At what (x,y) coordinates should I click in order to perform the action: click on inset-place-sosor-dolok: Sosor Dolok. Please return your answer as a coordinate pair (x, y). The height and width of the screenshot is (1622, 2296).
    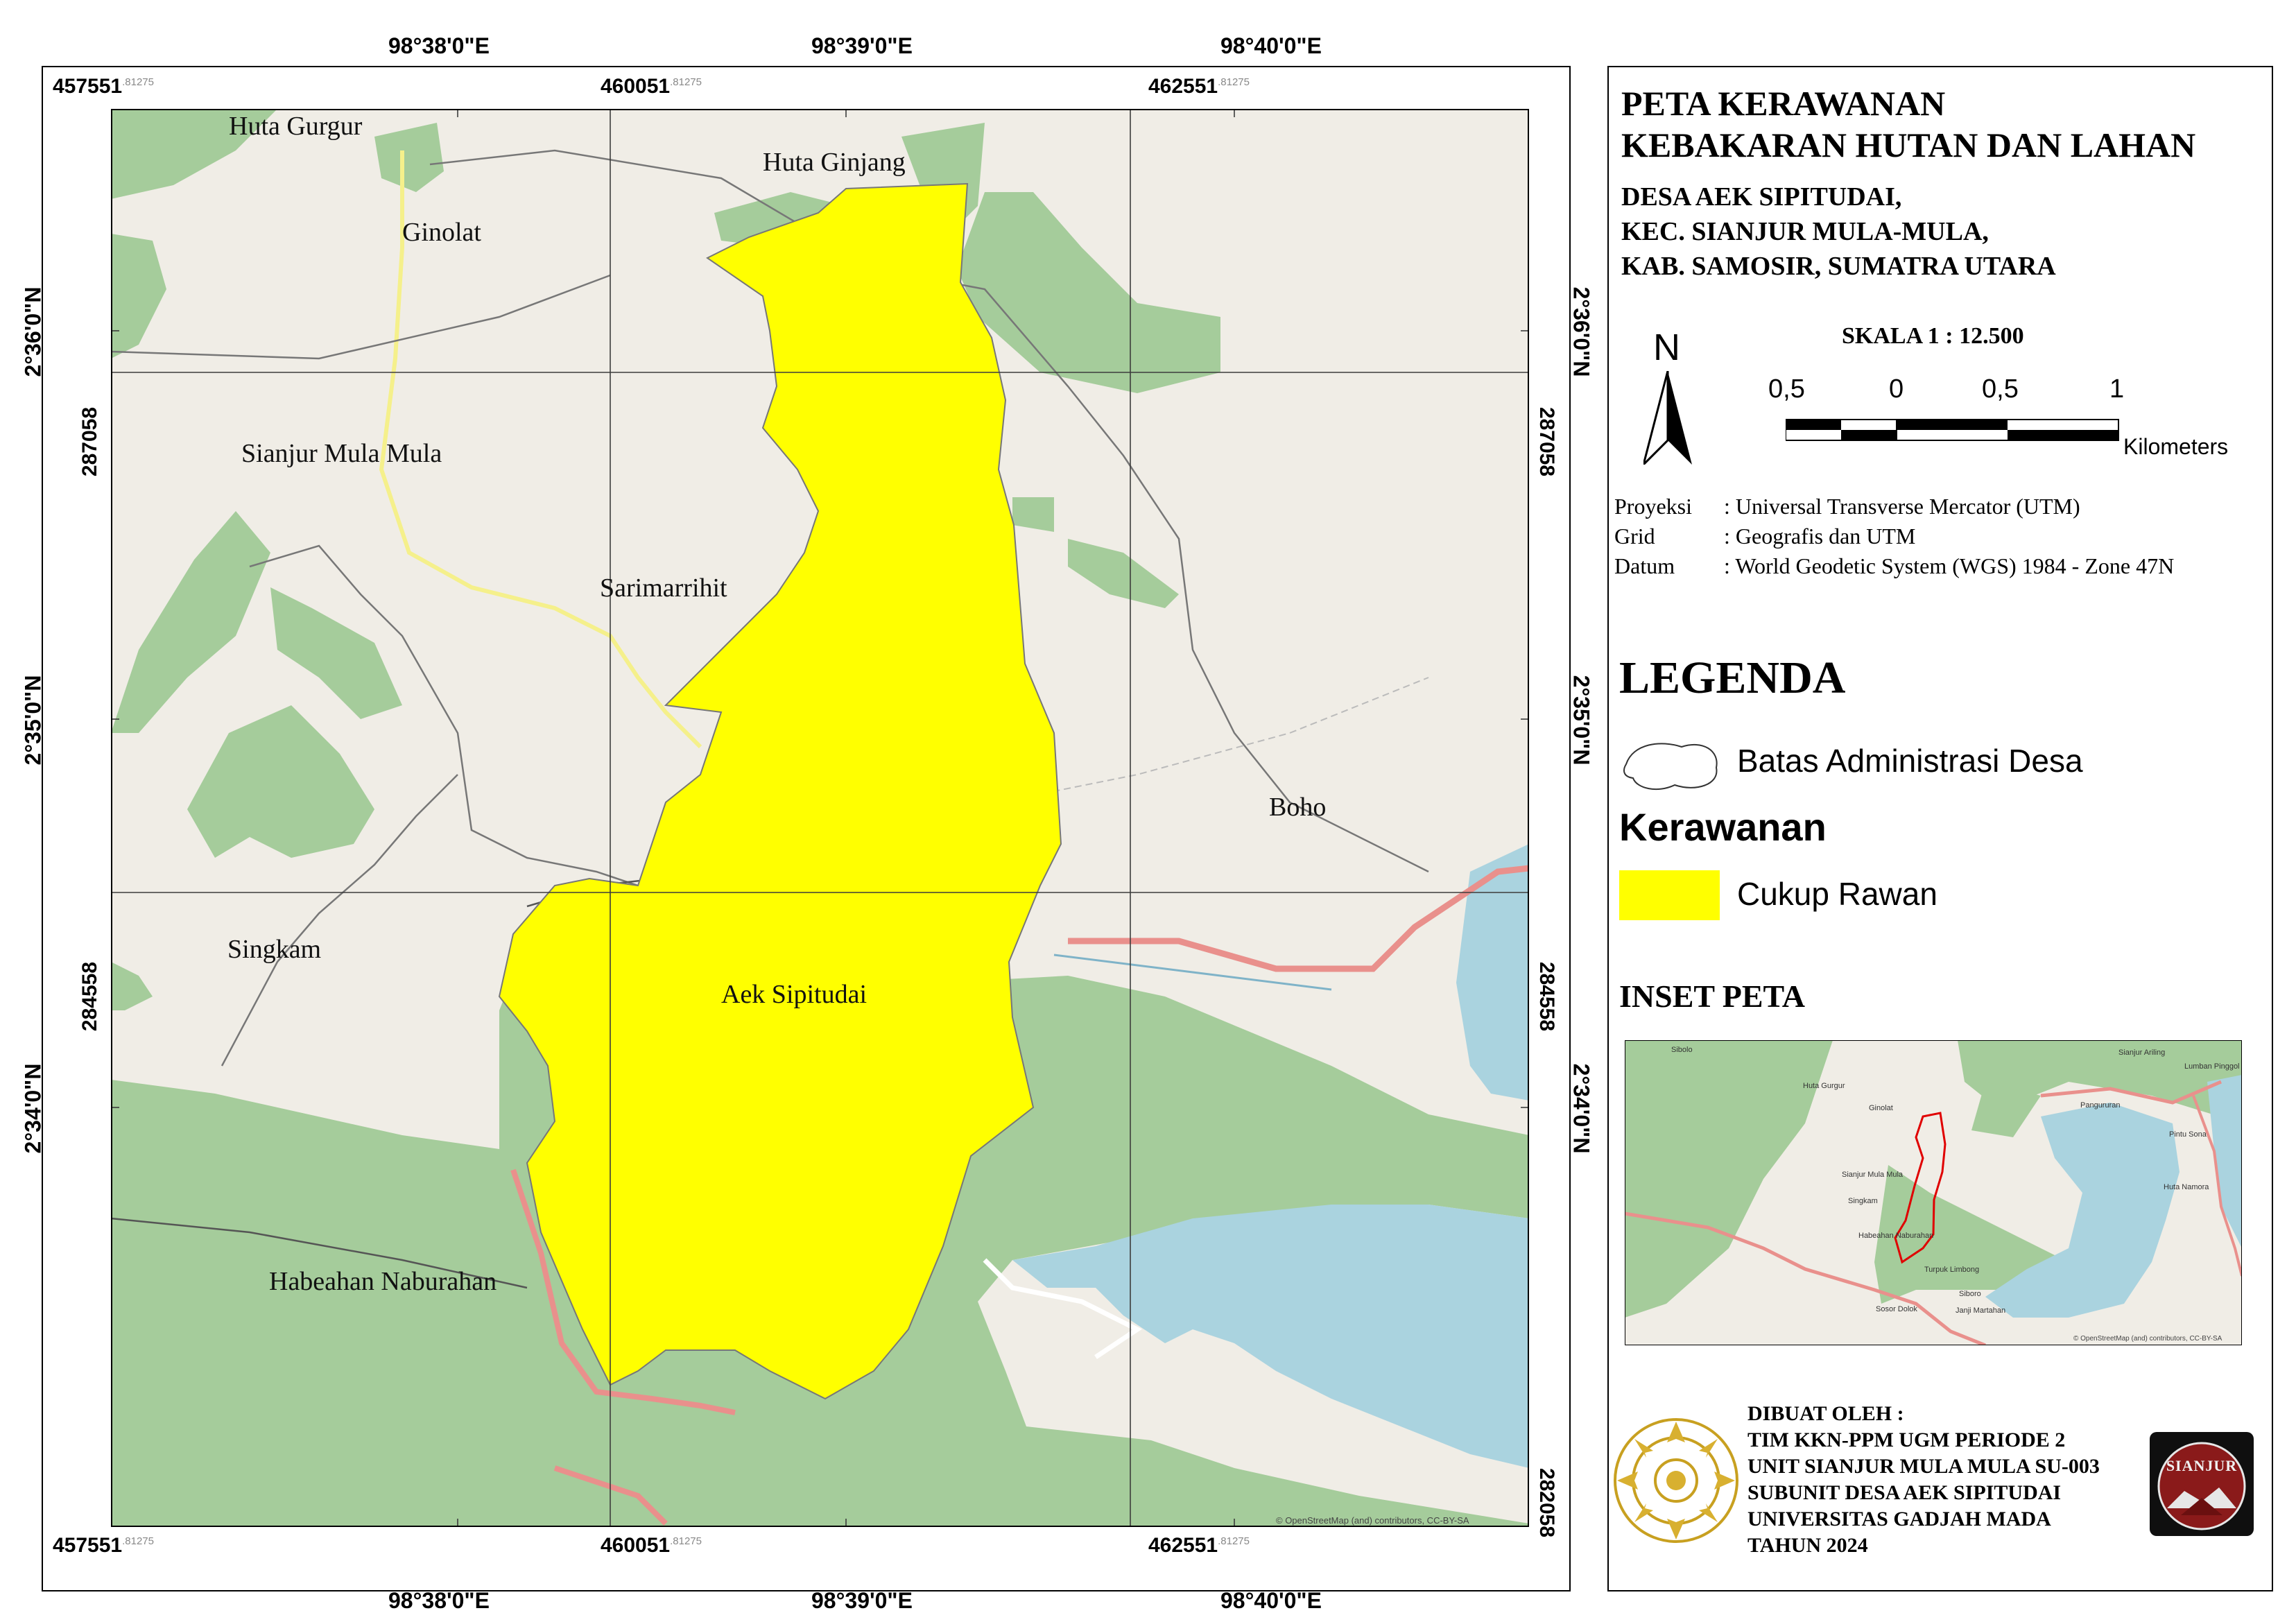
    Looking at the image, I should click on (1896, 1309).